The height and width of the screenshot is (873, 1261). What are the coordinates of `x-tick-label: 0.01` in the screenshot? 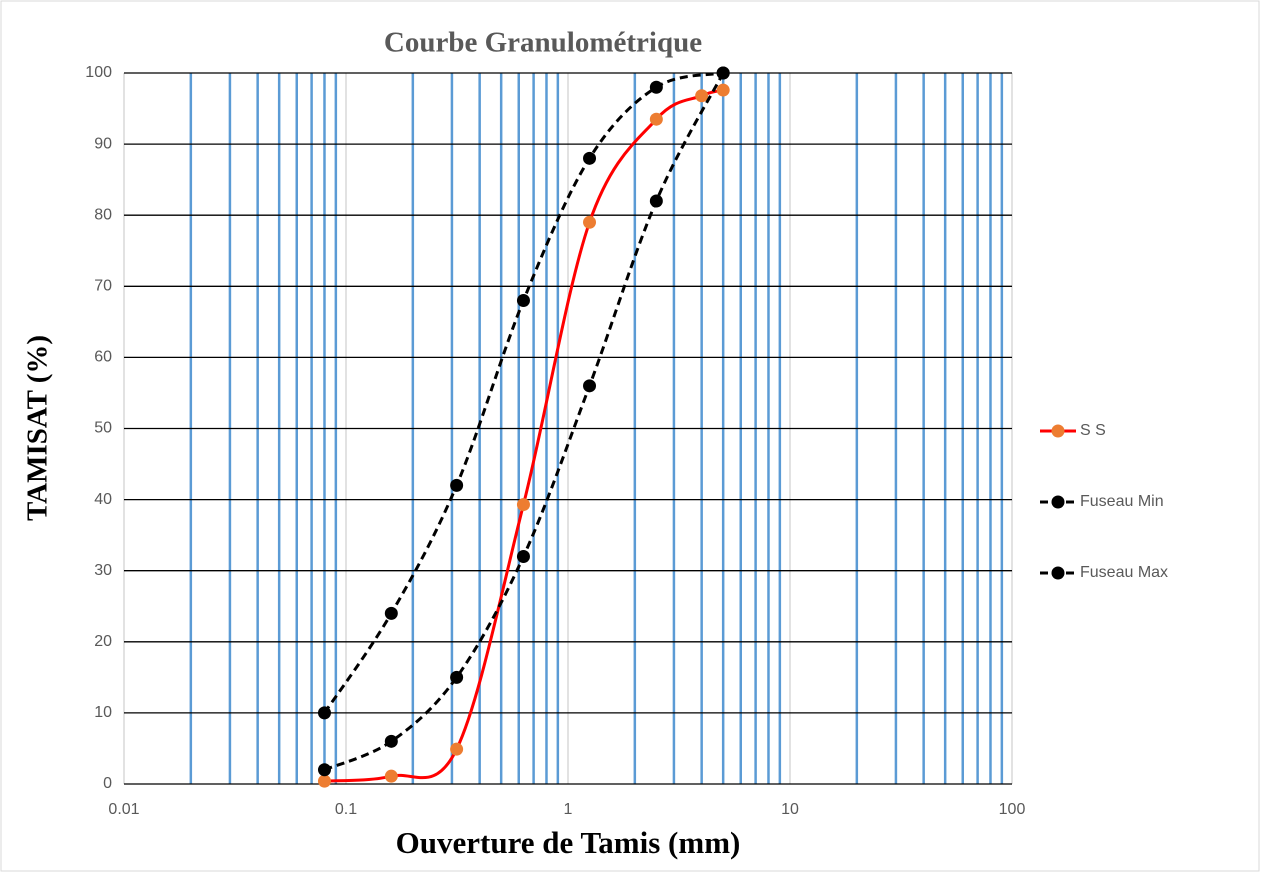 It's located at (123, 809).